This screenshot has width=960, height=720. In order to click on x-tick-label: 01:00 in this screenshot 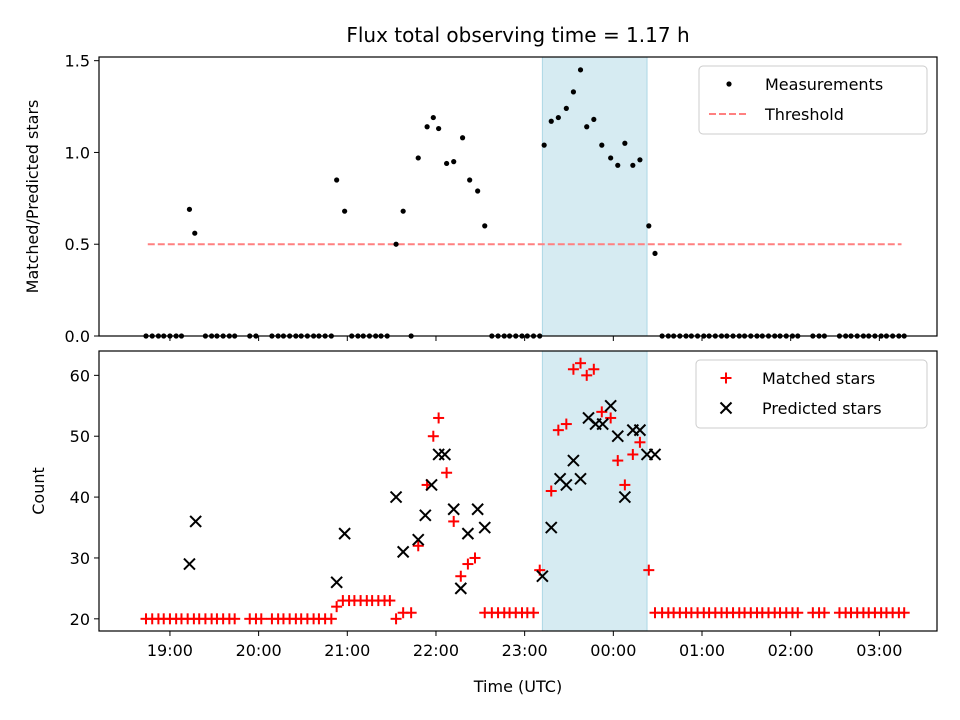, I will do `click(702, 650)`.